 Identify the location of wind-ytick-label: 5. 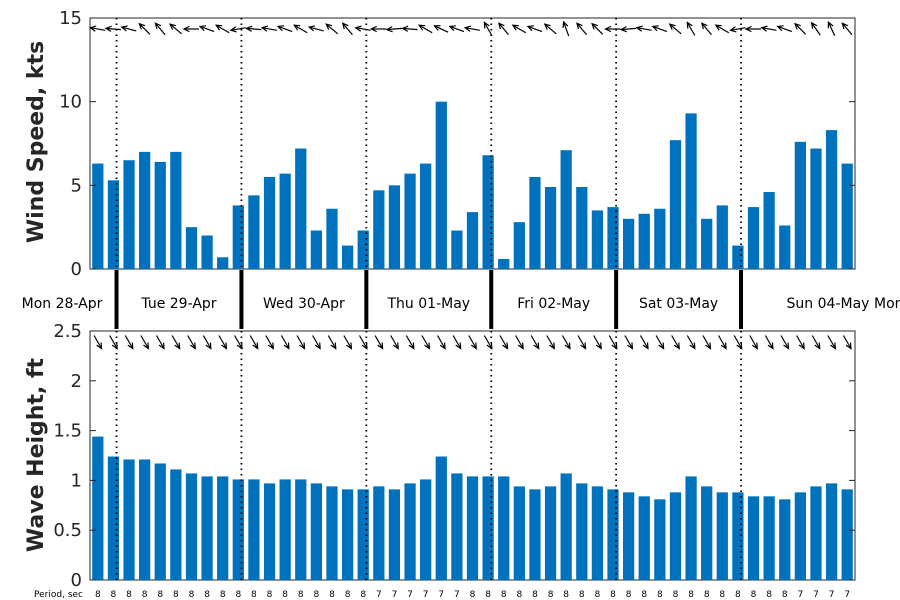
(76, 185).